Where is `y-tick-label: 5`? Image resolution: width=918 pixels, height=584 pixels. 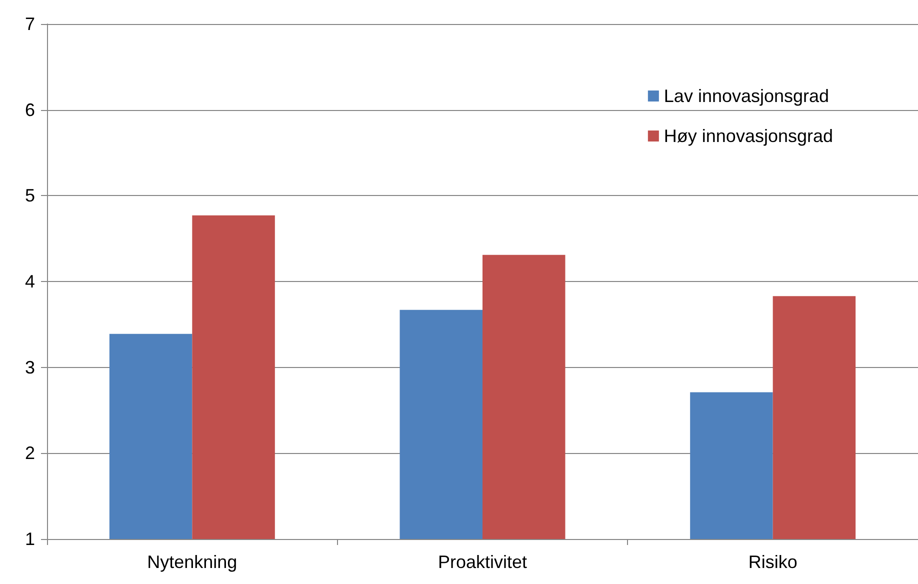 y-tick-label: 5 is located at coordinates (29, 196).